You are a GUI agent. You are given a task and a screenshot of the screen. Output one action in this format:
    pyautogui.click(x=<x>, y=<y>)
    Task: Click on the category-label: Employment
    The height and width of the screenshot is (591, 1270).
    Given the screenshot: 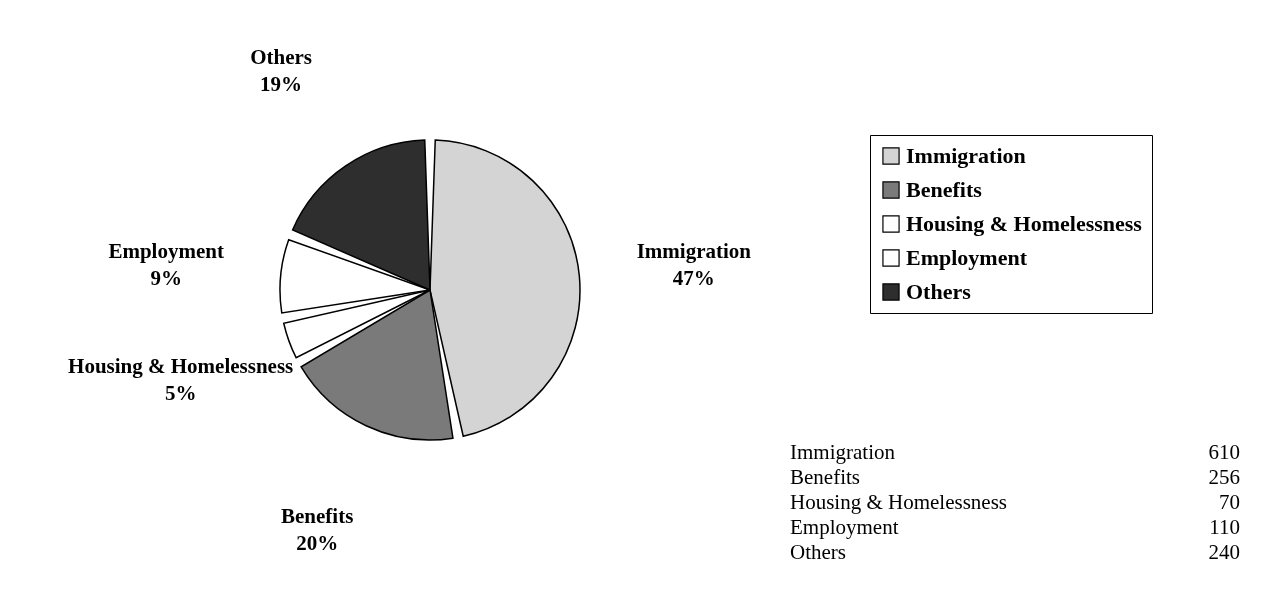 What is the action you would take?
    pyautogui.click(x=844, y=526)
    